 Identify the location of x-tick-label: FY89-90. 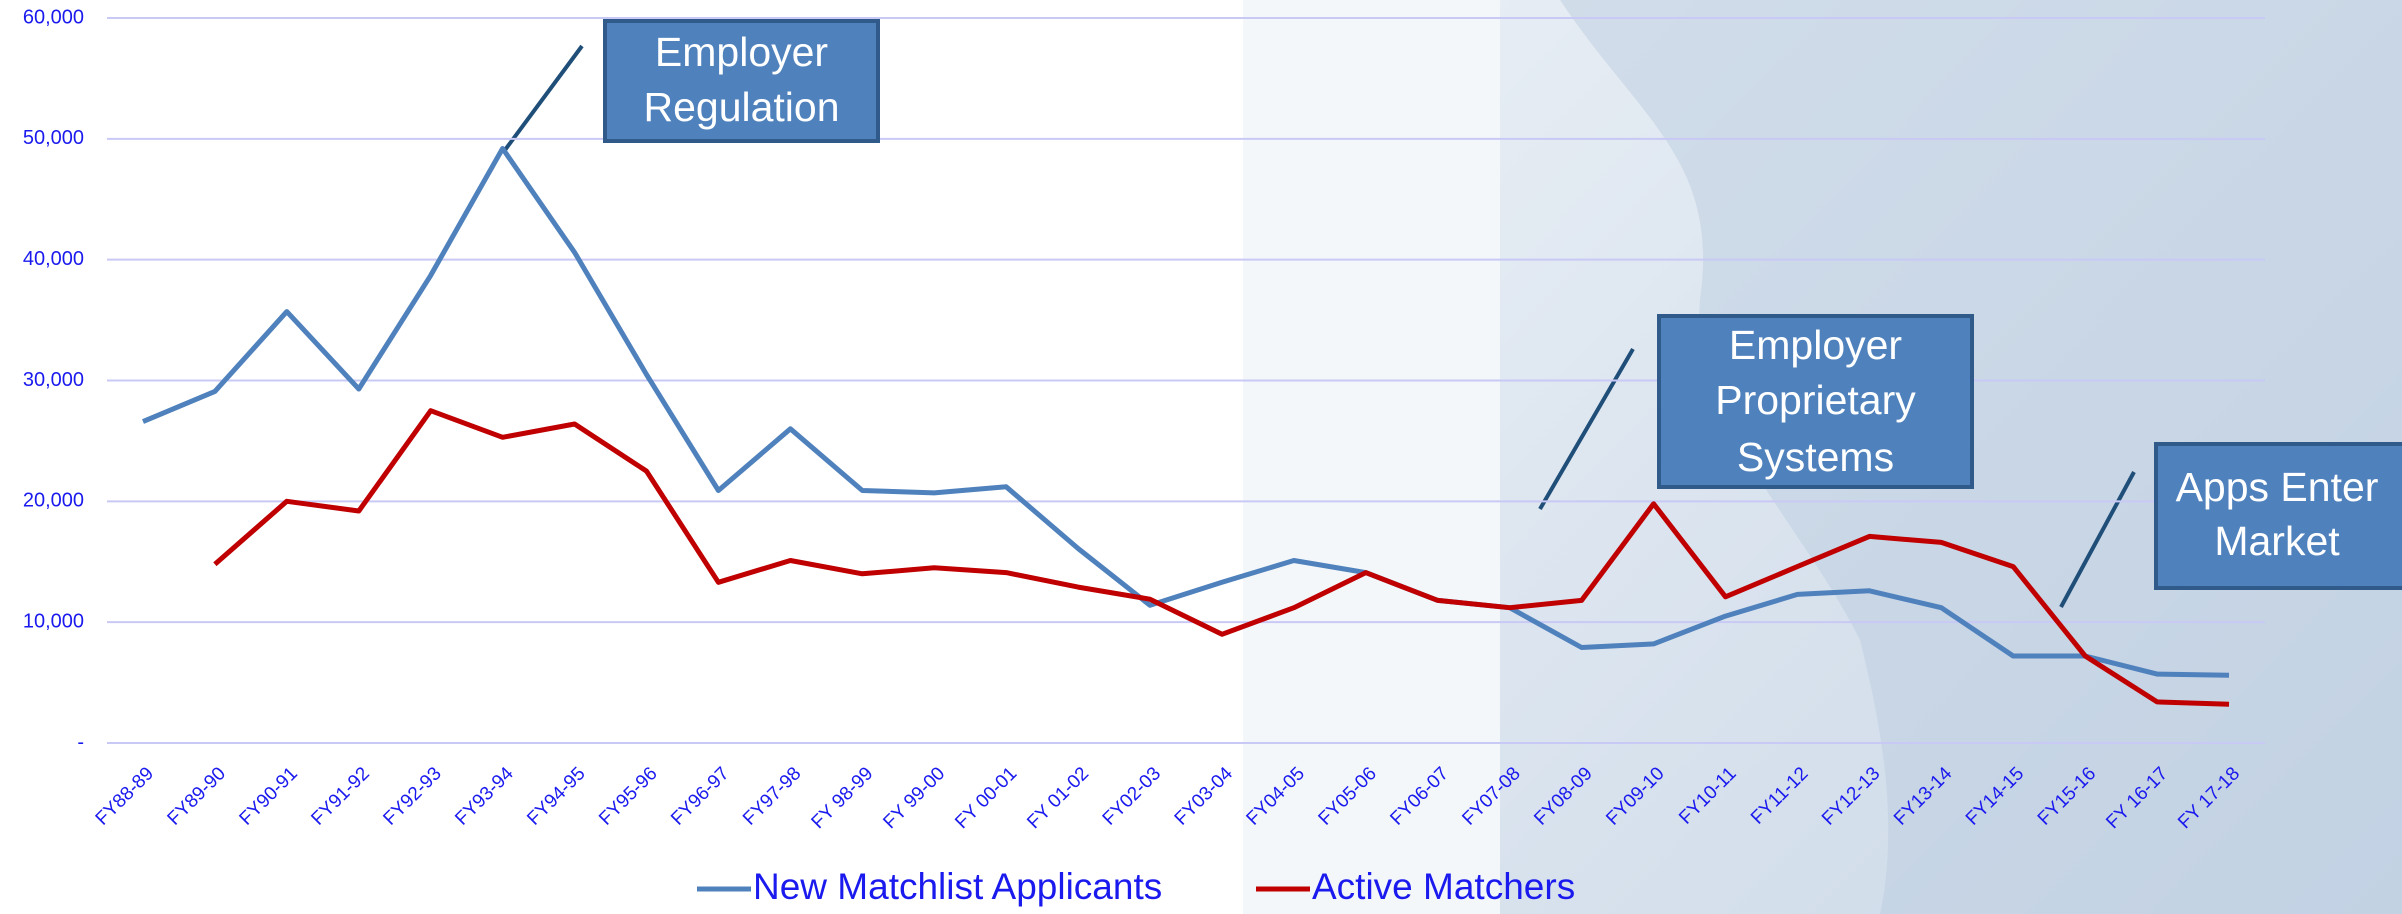
(197, 796).